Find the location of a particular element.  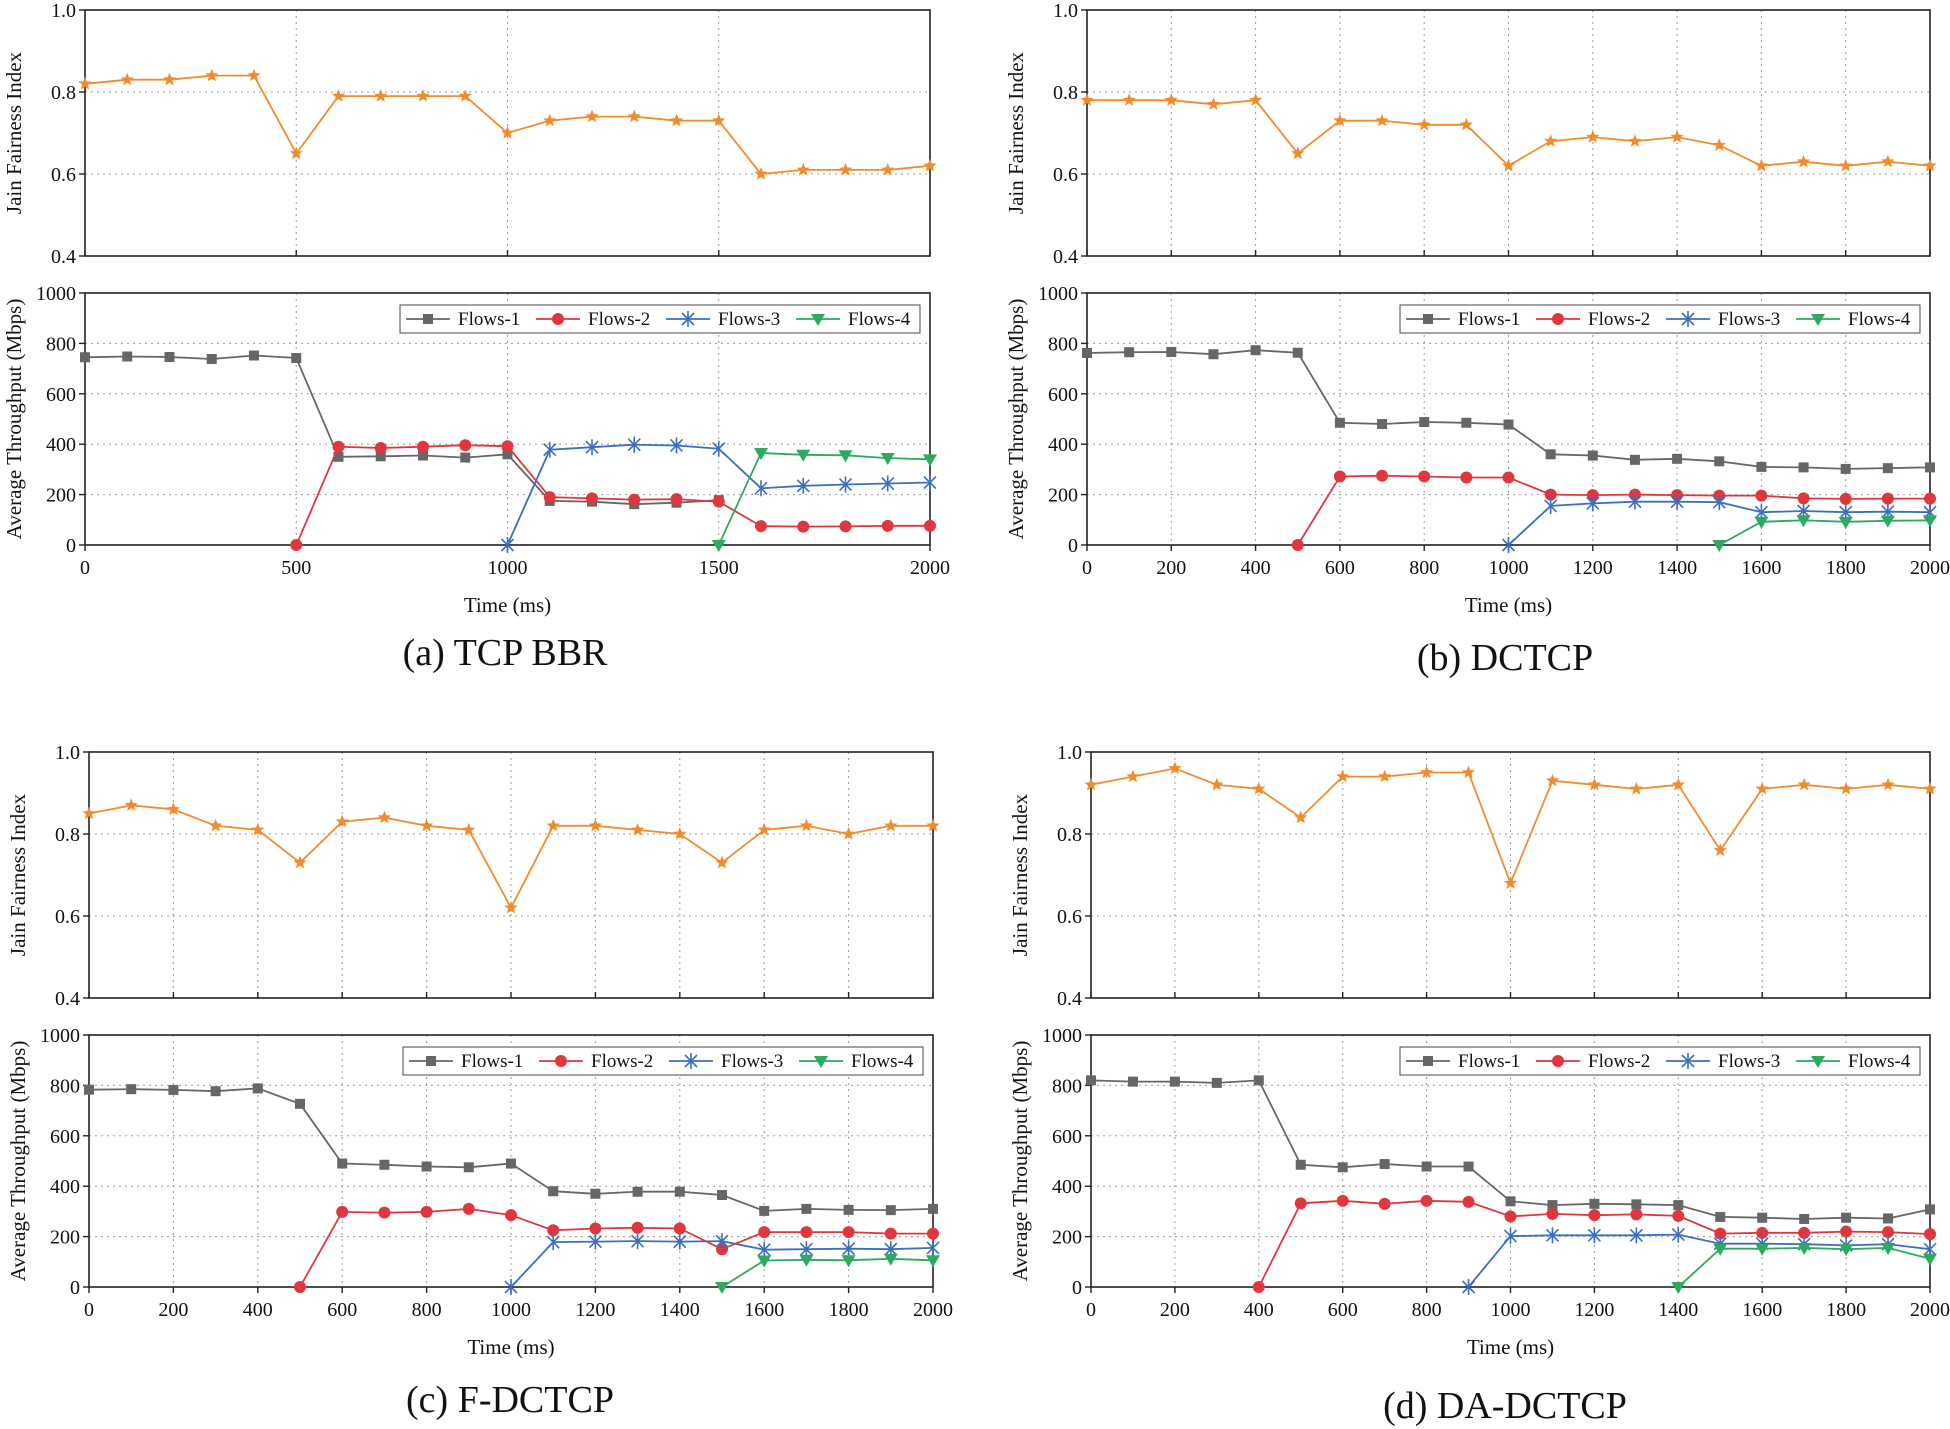

x-tick-label: 1200 is located at coordinates (595, 1310).